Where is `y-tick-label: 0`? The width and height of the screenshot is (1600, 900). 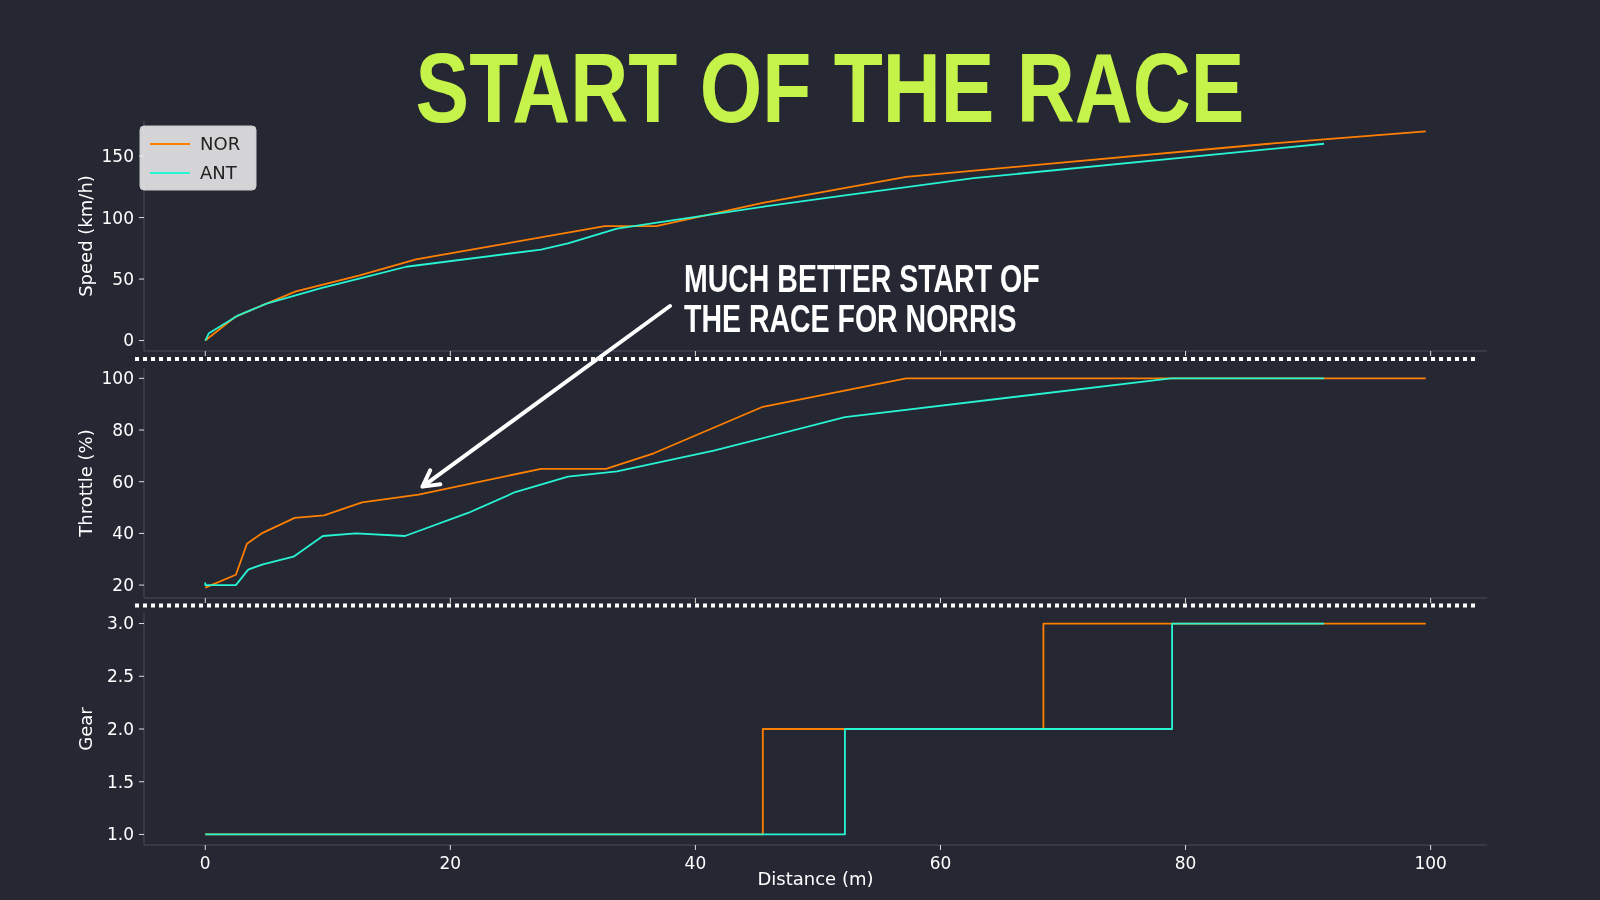
y-tick-label: 0 is located at coordinates (128, 340).